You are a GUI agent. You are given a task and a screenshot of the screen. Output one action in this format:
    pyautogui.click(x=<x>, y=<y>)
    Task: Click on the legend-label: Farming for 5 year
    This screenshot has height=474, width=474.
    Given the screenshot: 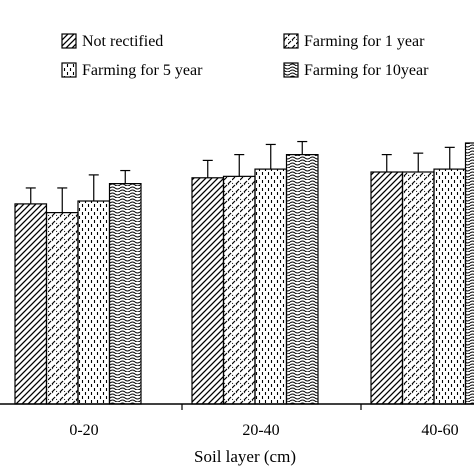 What is the action you would take?
    pyautogui.click(x=142, y=70)
    